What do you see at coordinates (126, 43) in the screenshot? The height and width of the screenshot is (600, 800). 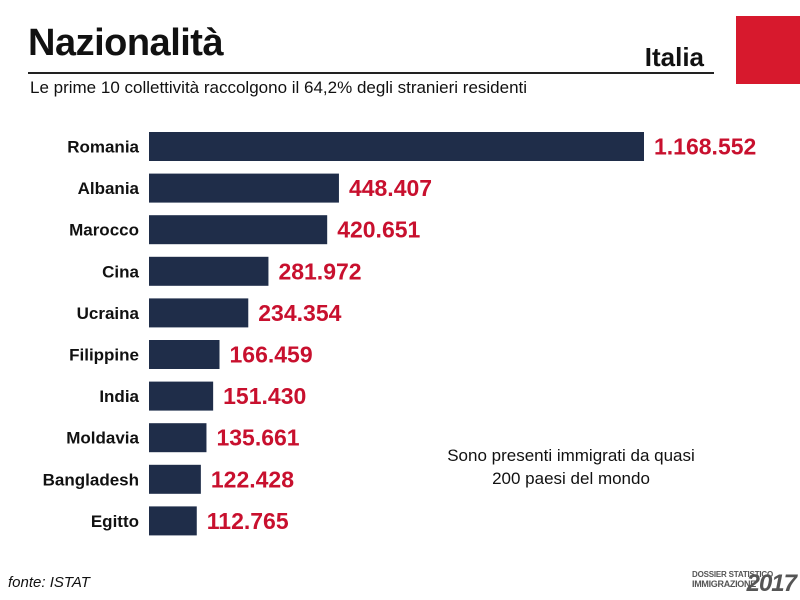 I see `chart-title: Nazionalità` at bounding box center [126, 43].